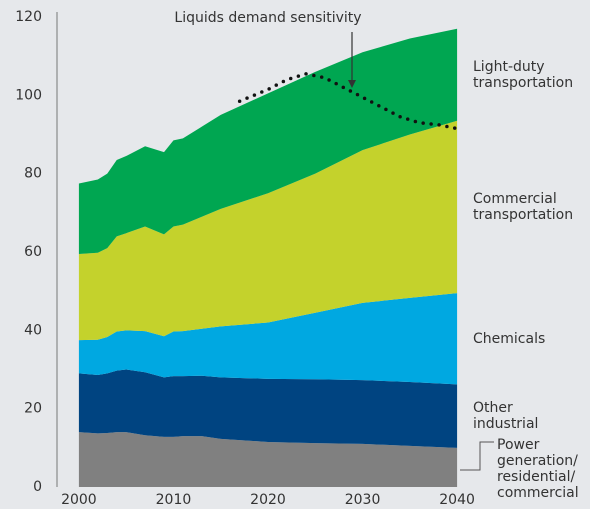 This screenshot has width=590, height=509. I want to click on label-bracket, so click(477, 456).